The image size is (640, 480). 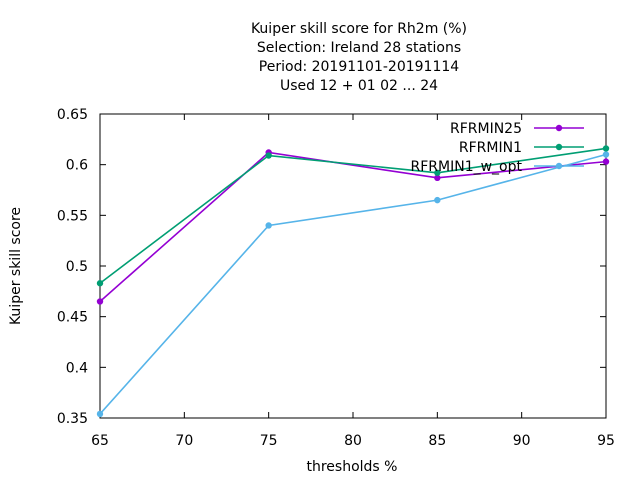 I want to click on legend-label: RFRMIN1_w_opt, so click(x=467, y=167).